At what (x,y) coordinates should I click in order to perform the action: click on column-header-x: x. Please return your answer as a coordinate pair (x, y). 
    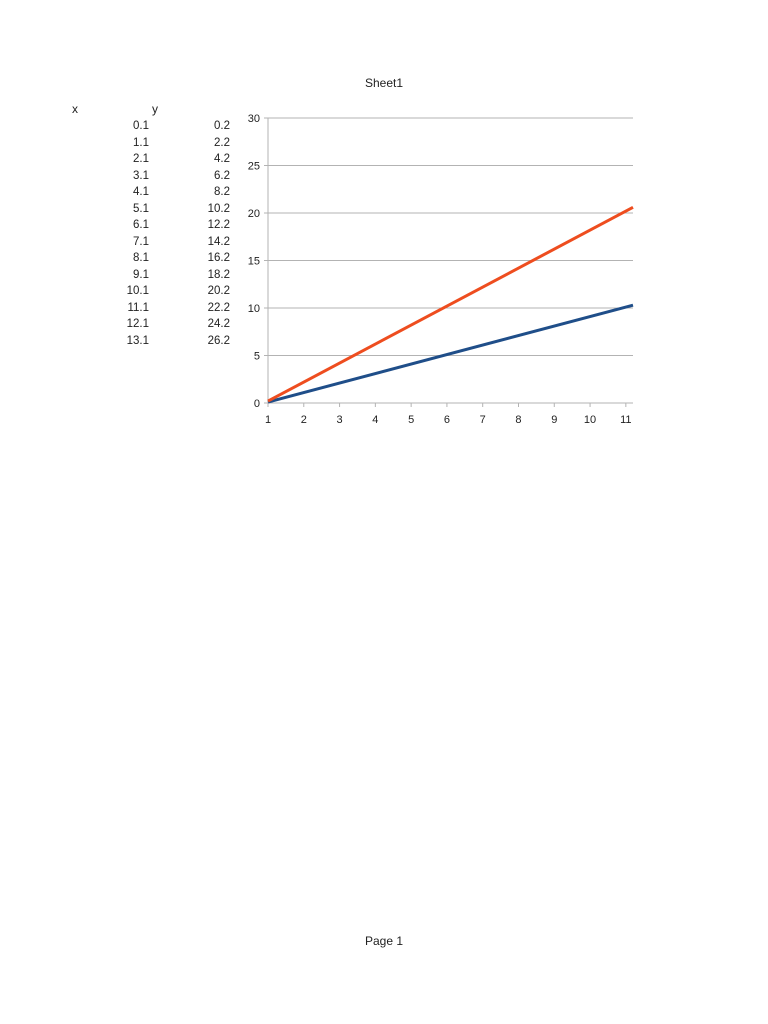
    Looking at the image, I should click on (75, 109).